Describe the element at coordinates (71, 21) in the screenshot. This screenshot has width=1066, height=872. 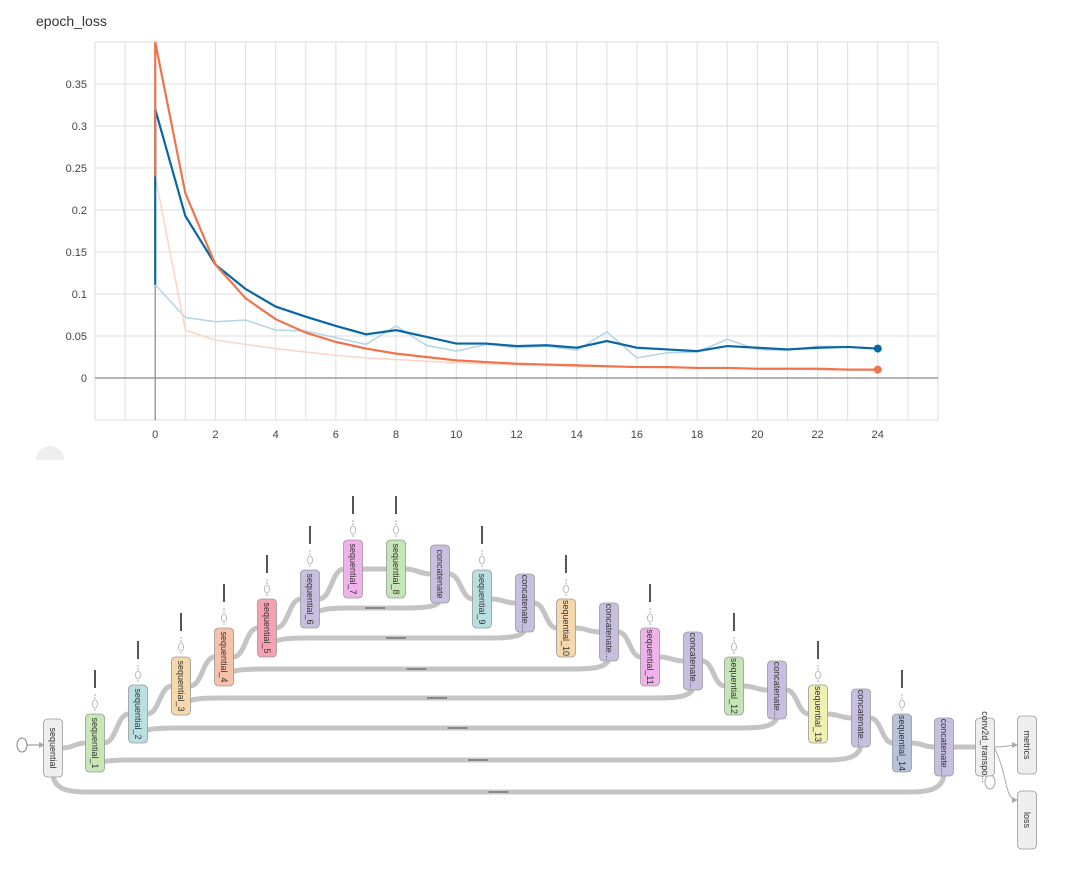
I see `chart-title: epoch_loss` at that location.